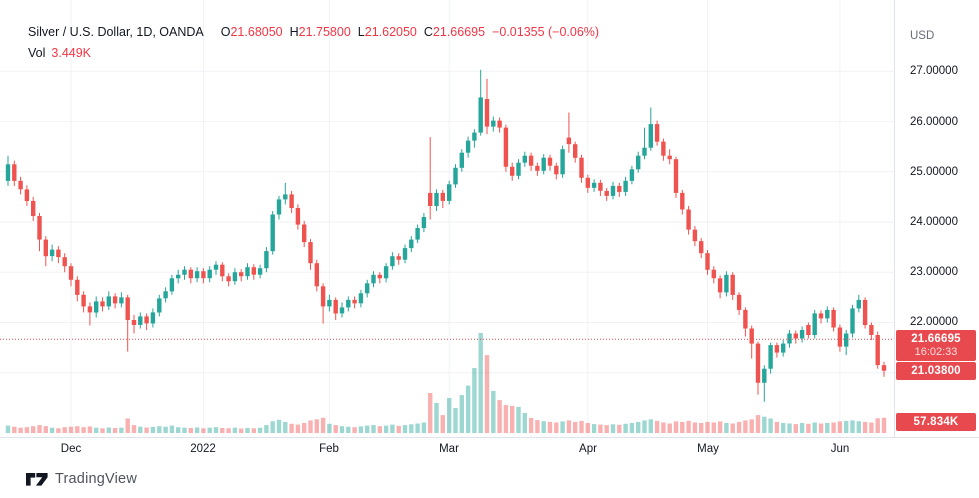 This screenshot has width=979, height=498. I want to click on tradingview-logo: TradingView, so click(81, 479).